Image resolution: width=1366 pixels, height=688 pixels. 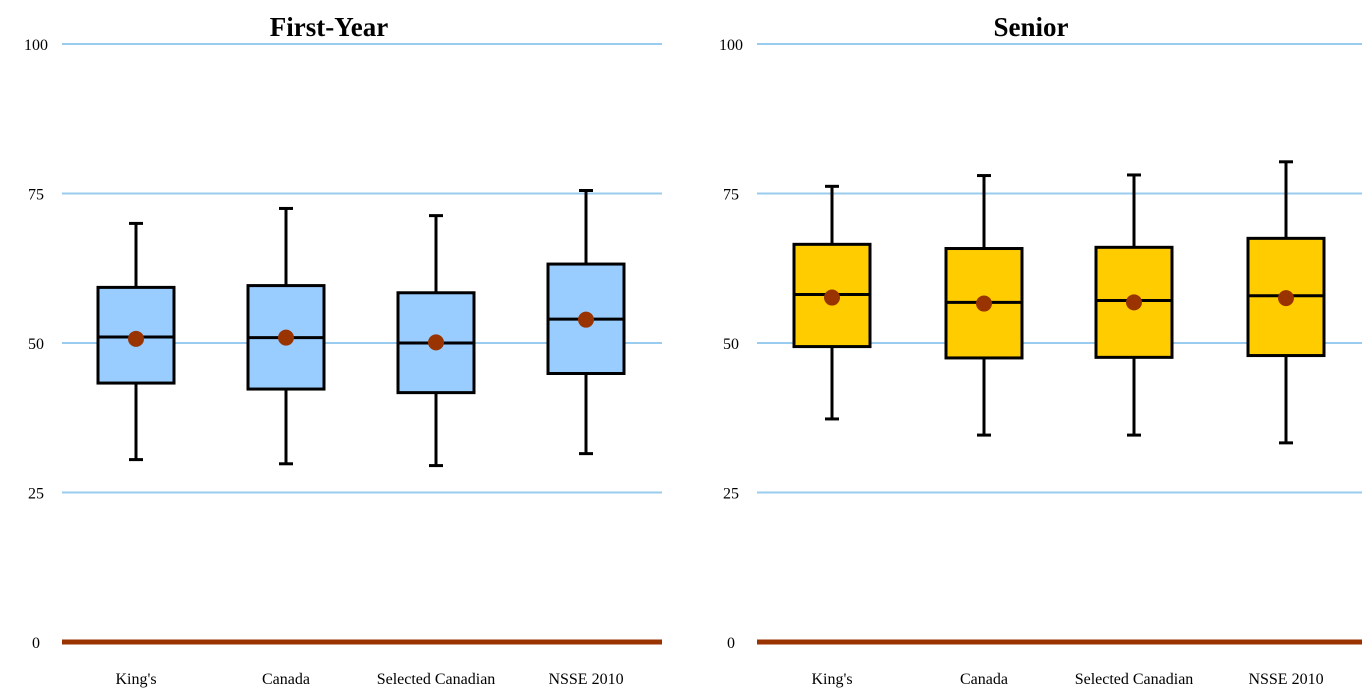 What do you see at coordinates (1030, 27) in the screenshot?
I see `panel-title: Senior` at bounding box center [1030, 27].